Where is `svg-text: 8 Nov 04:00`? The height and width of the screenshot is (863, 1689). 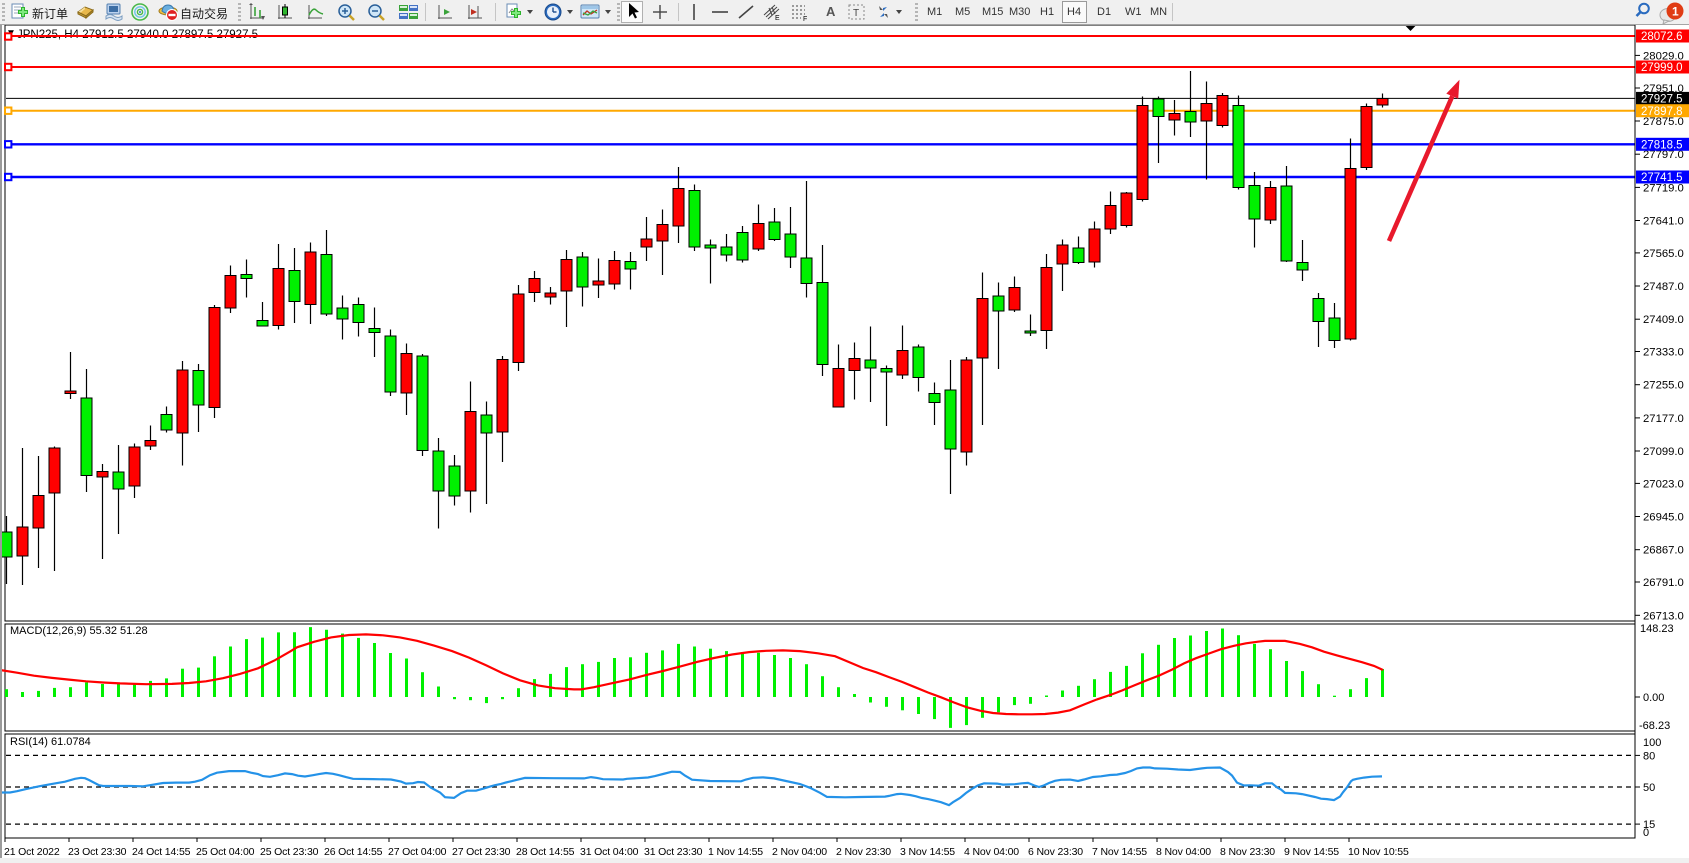
svg-text: 8 Nov 04:00 is located at coordinates (1183, 852).